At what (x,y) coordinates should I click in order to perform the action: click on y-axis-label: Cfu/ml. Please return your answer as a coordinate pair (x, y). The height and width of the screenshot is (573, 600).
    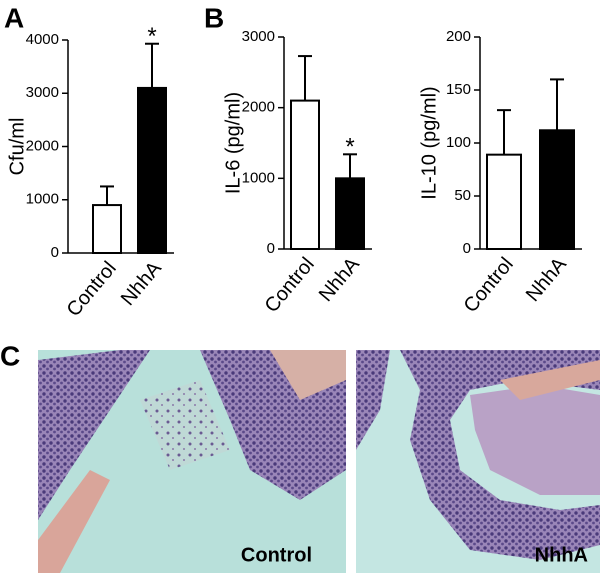
    Looking at the image, I should click on (17, 147).